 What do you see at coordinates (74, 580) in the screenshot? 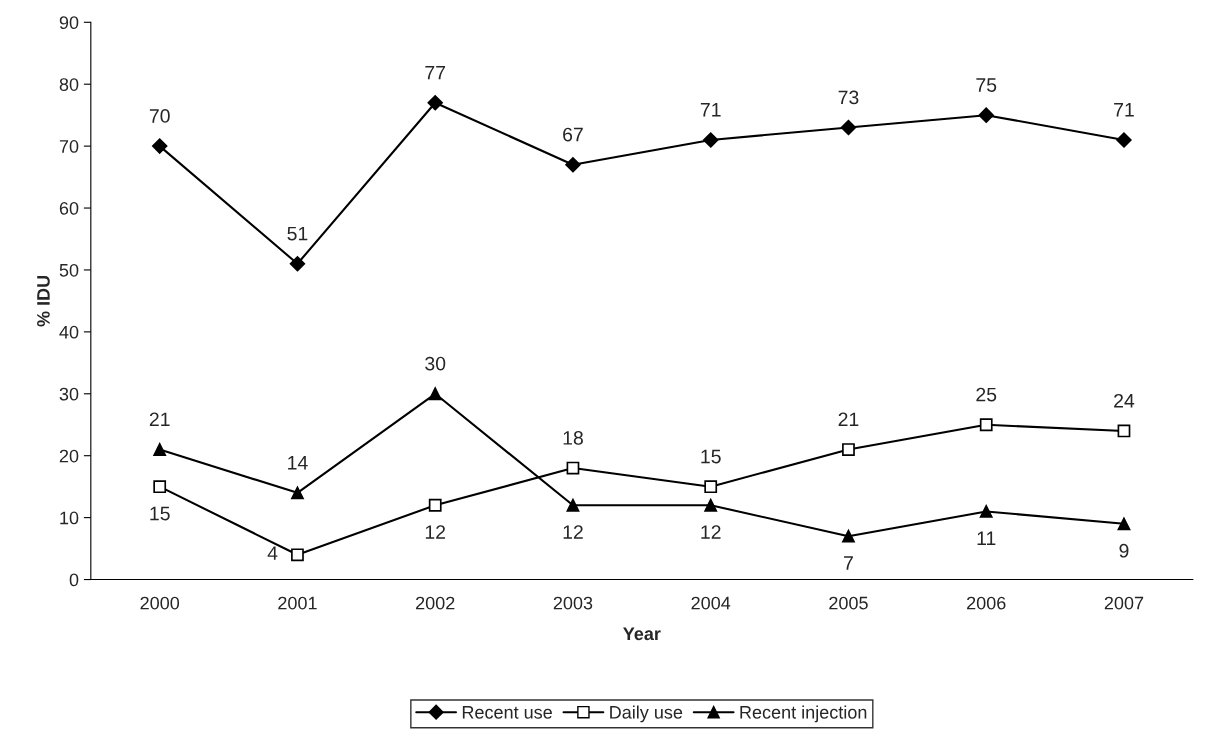
I see `y-tick-label: 0` at bounding box center [74, 580].